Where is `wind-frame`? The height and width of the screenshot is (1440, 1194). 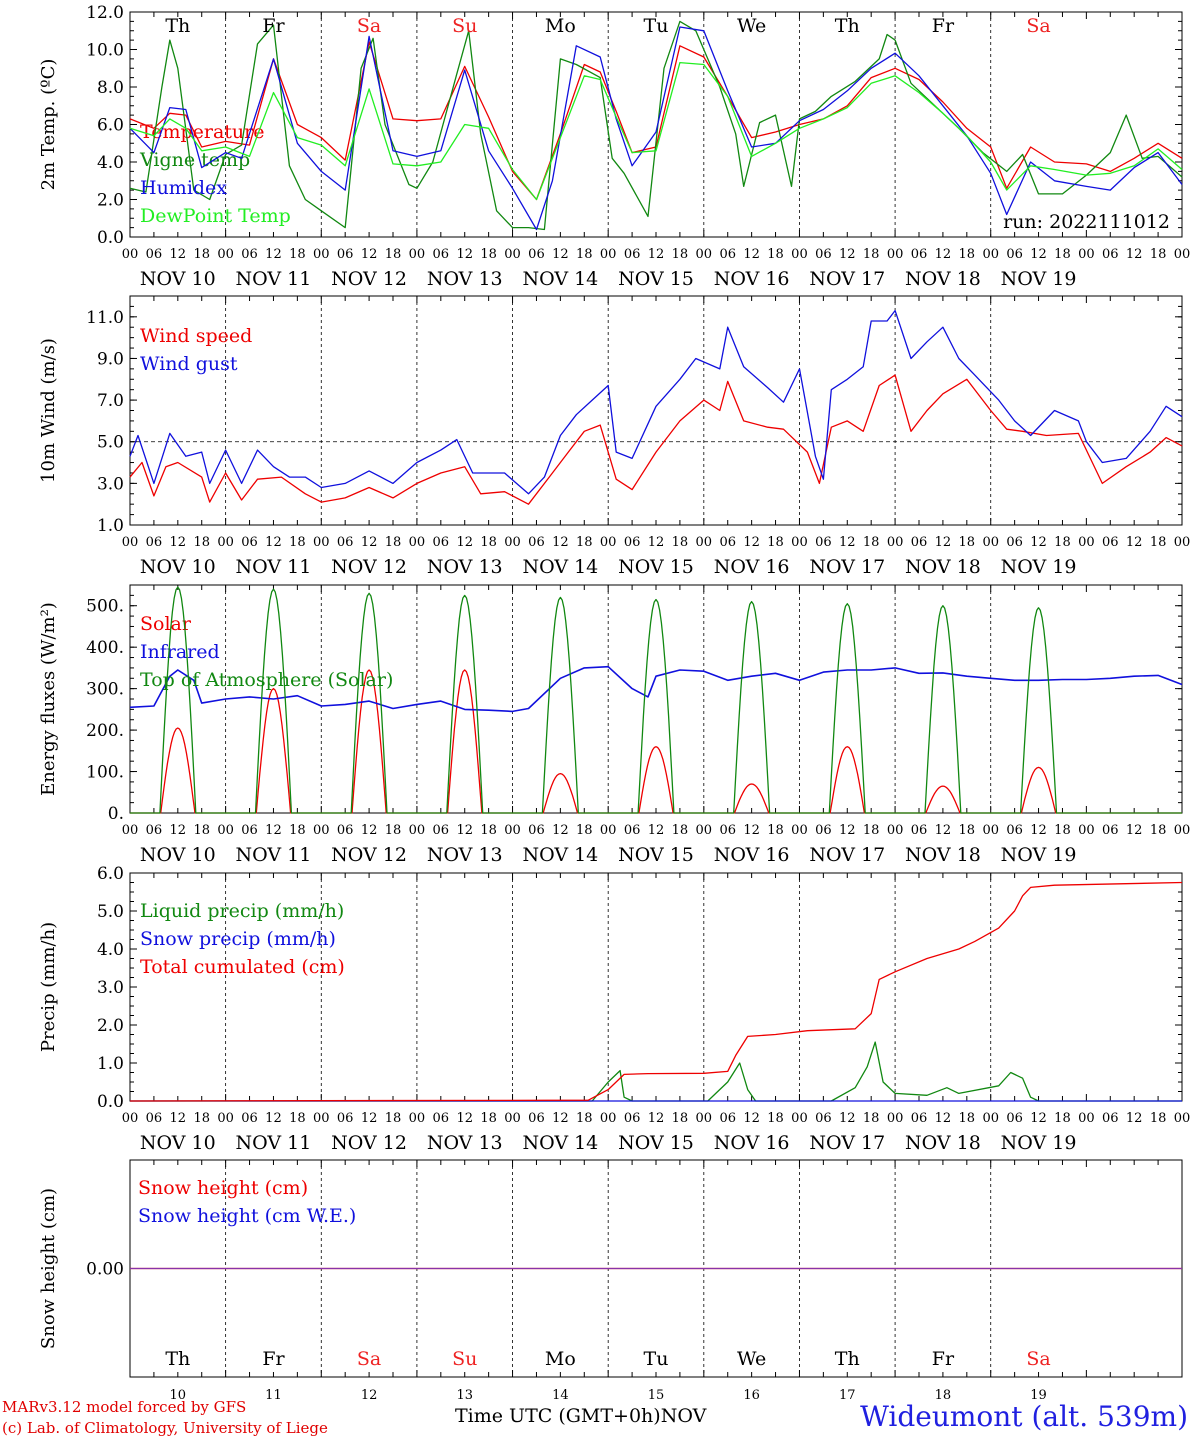
wind-frame is located at coordinates (656, 410).